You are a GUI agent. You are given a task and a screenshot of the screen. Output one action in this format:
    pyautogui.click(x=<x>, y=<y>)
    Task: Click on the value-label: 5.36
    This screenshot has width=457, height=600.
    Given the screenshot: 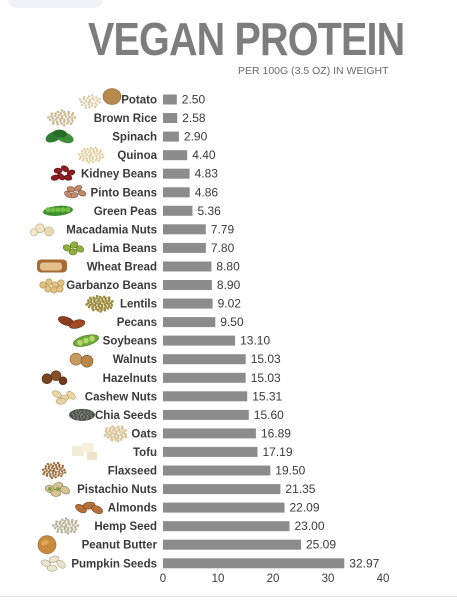 What is the action you would take?
    pyautogui.click(x=210, y=211)
    